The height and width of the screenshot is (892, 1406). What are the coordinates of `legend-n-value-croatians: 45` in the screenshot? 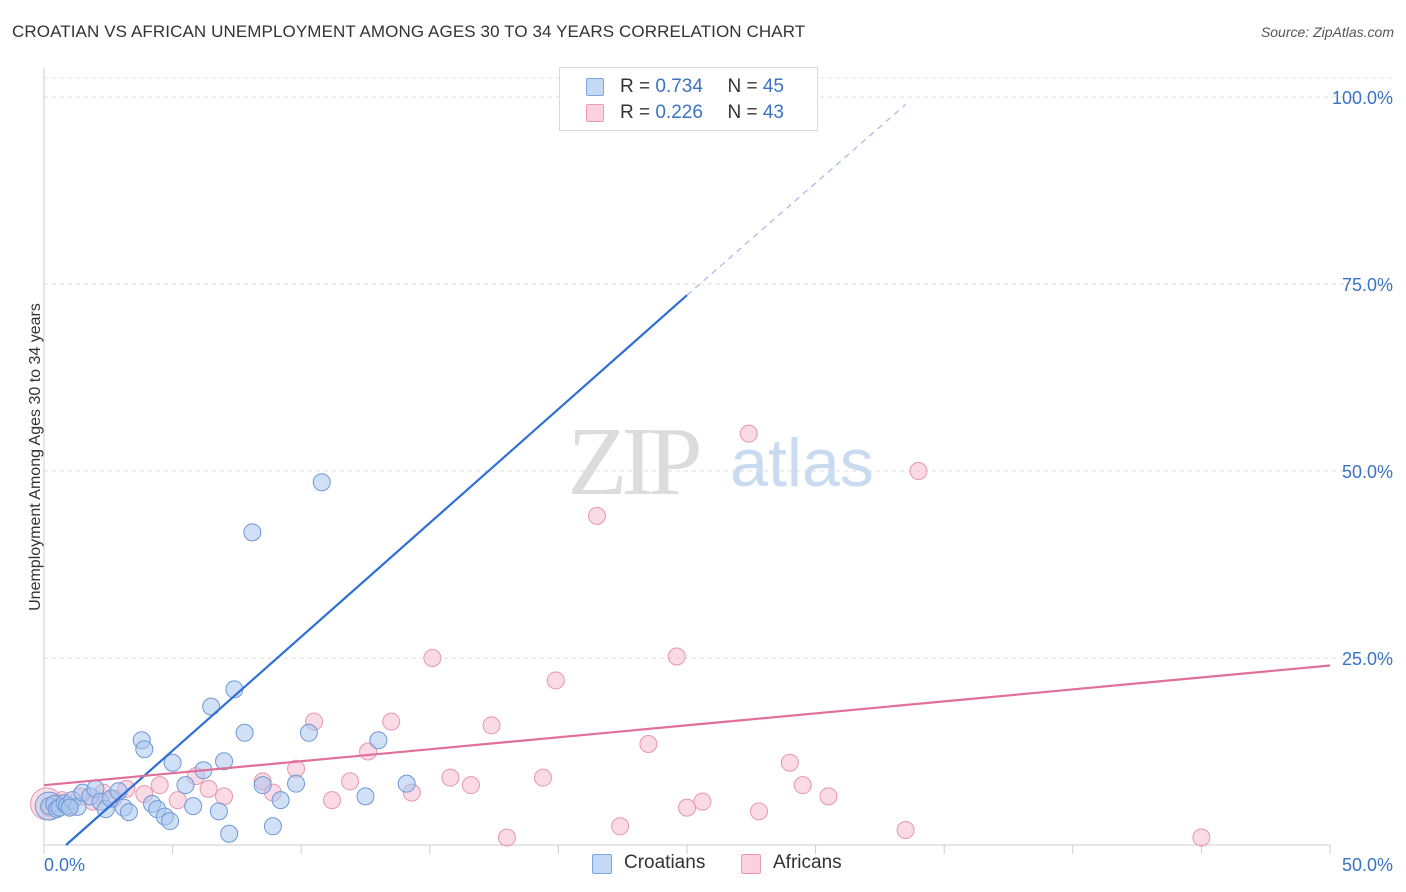 It's located at (773, 86).